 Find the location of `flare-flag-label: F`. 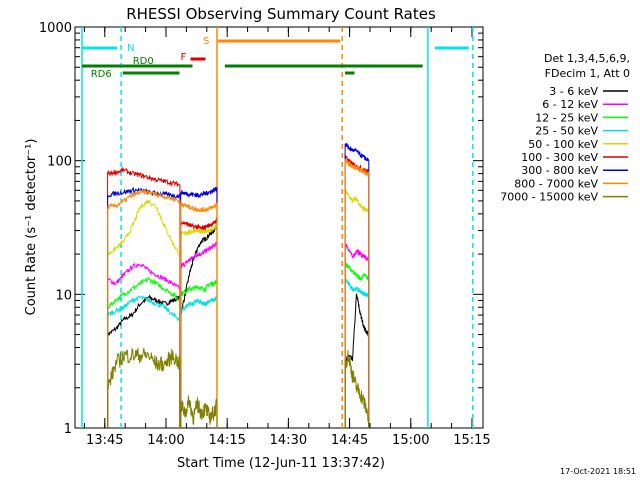

flare-flag-label: F is located at coordinates (183, 57).